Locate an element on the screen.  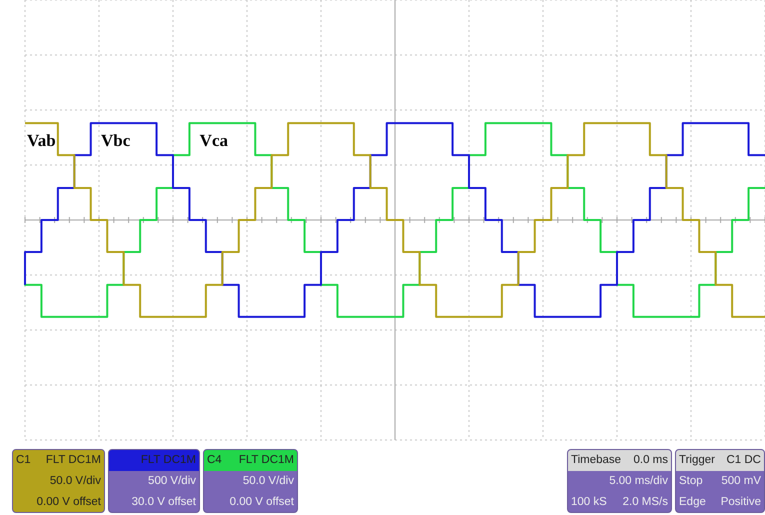
text: Timebase 0.0 ms 5.00 ms/div 100 kS 2.0 MS/s is located at coordinates (619, 481).